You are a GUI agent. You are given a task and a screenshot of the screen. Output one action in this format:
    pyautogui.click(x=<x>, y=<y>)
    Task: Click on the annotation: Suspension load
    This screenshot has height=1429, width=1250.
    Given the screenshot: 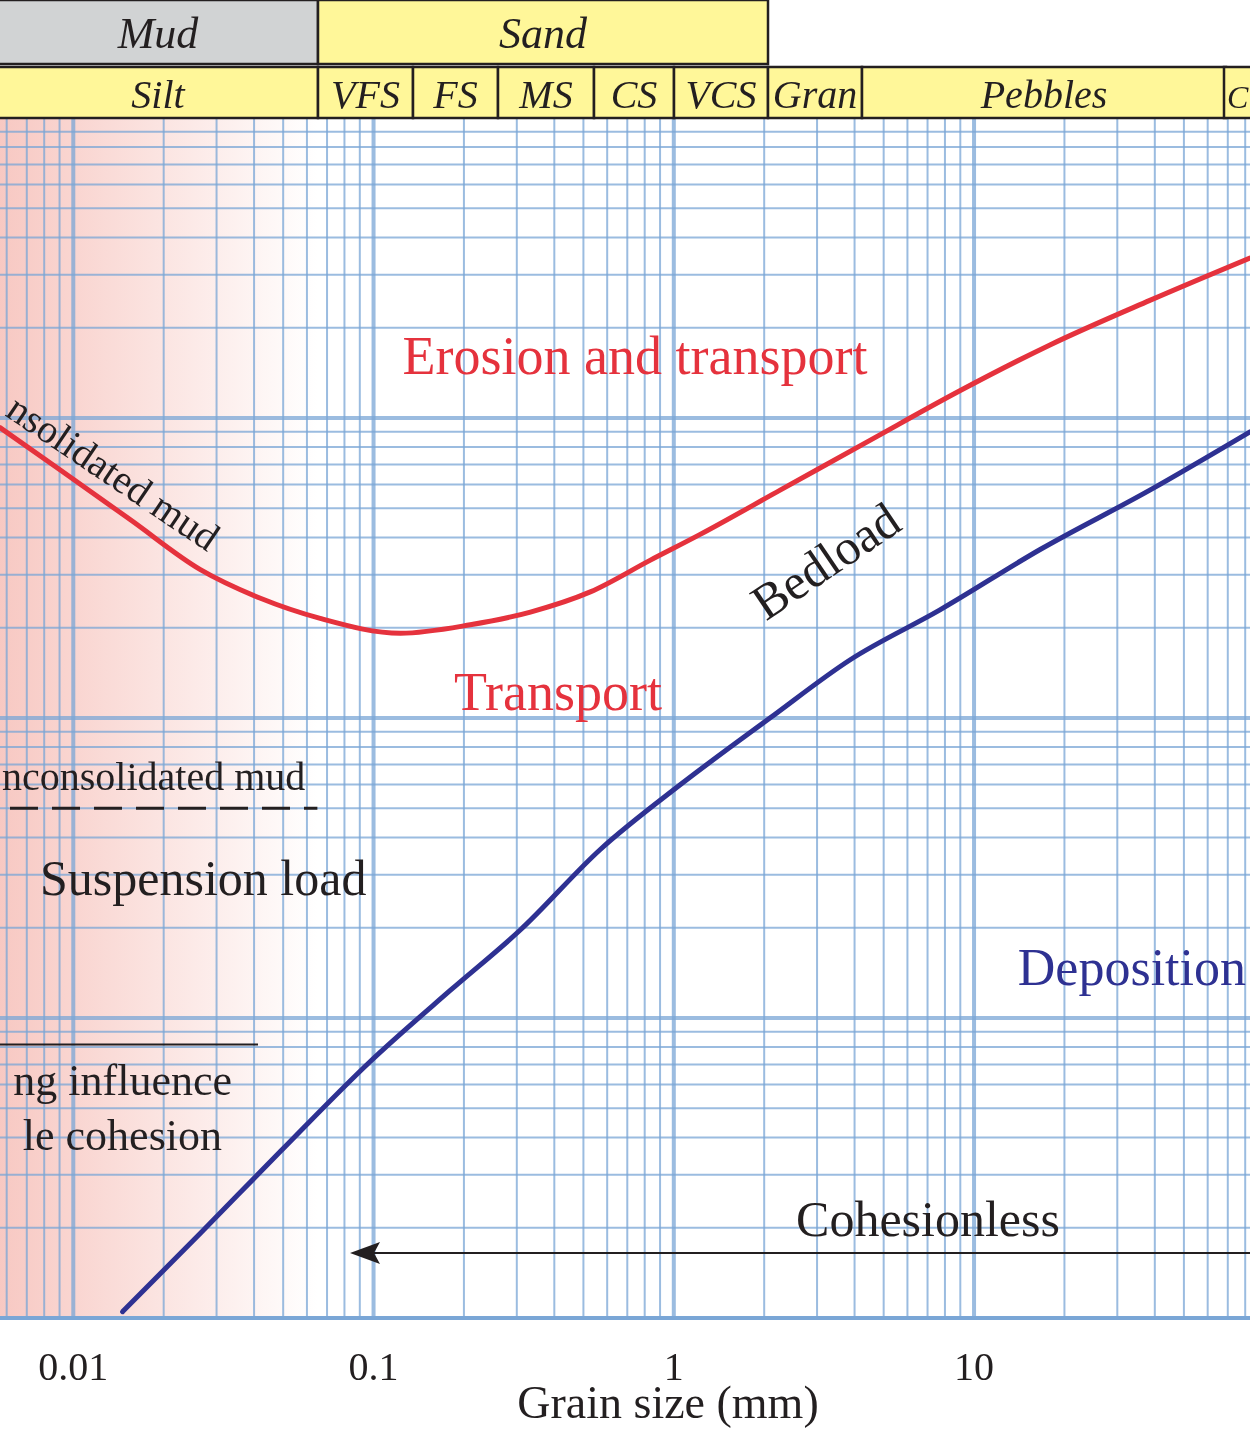 What is the action you would take?
    pyautogui.click(x=203, y=878)
    